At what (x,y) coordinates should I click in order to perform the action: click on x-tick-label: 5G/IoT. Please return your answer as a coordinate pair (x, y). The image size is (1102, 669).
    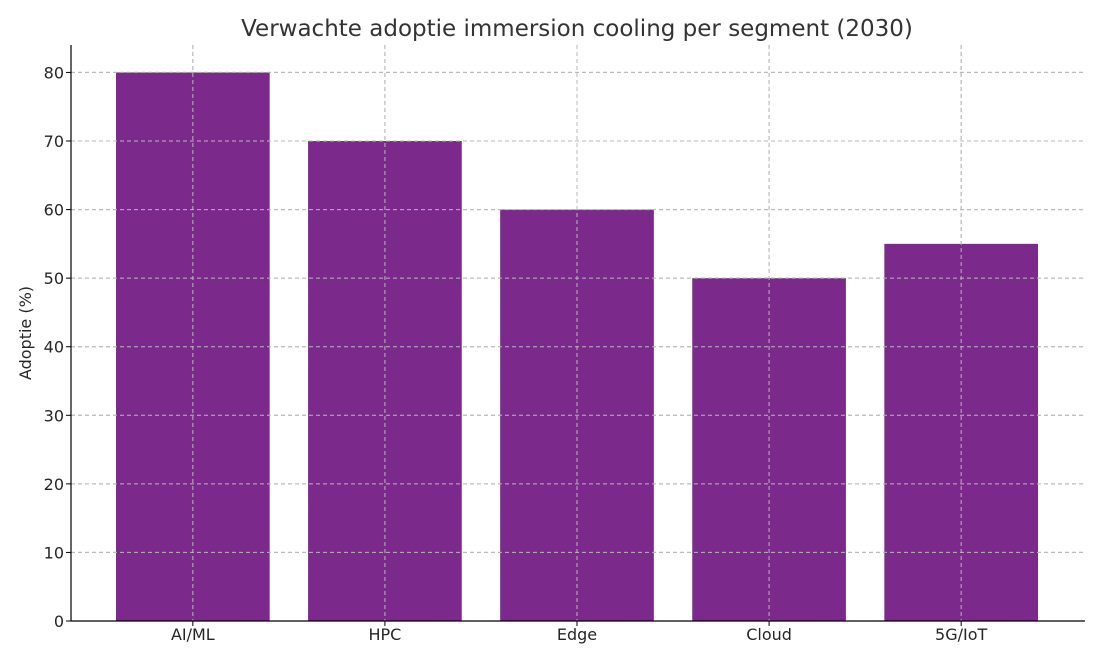
    Looking at the image, I should click on (961, 634).